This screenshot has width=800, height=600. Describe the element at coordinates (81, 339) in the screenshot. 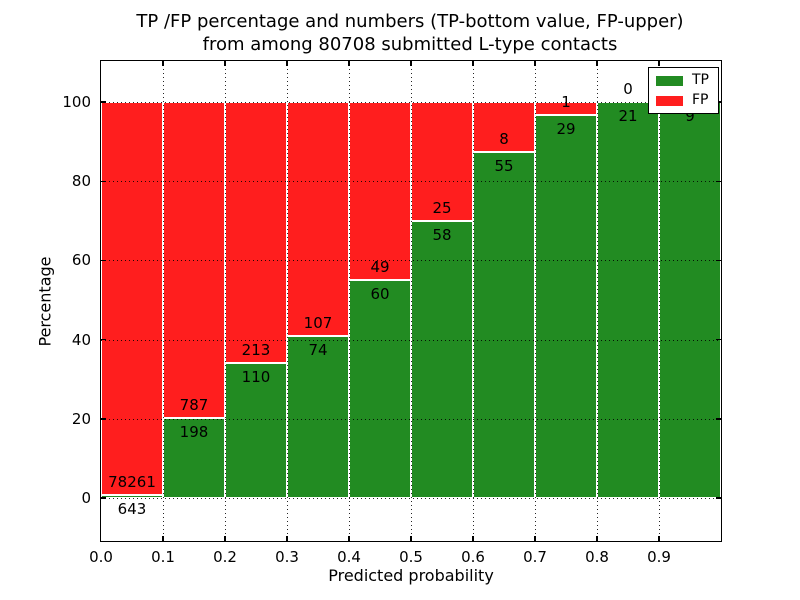

I see `y-tick-label: 40` at that location.